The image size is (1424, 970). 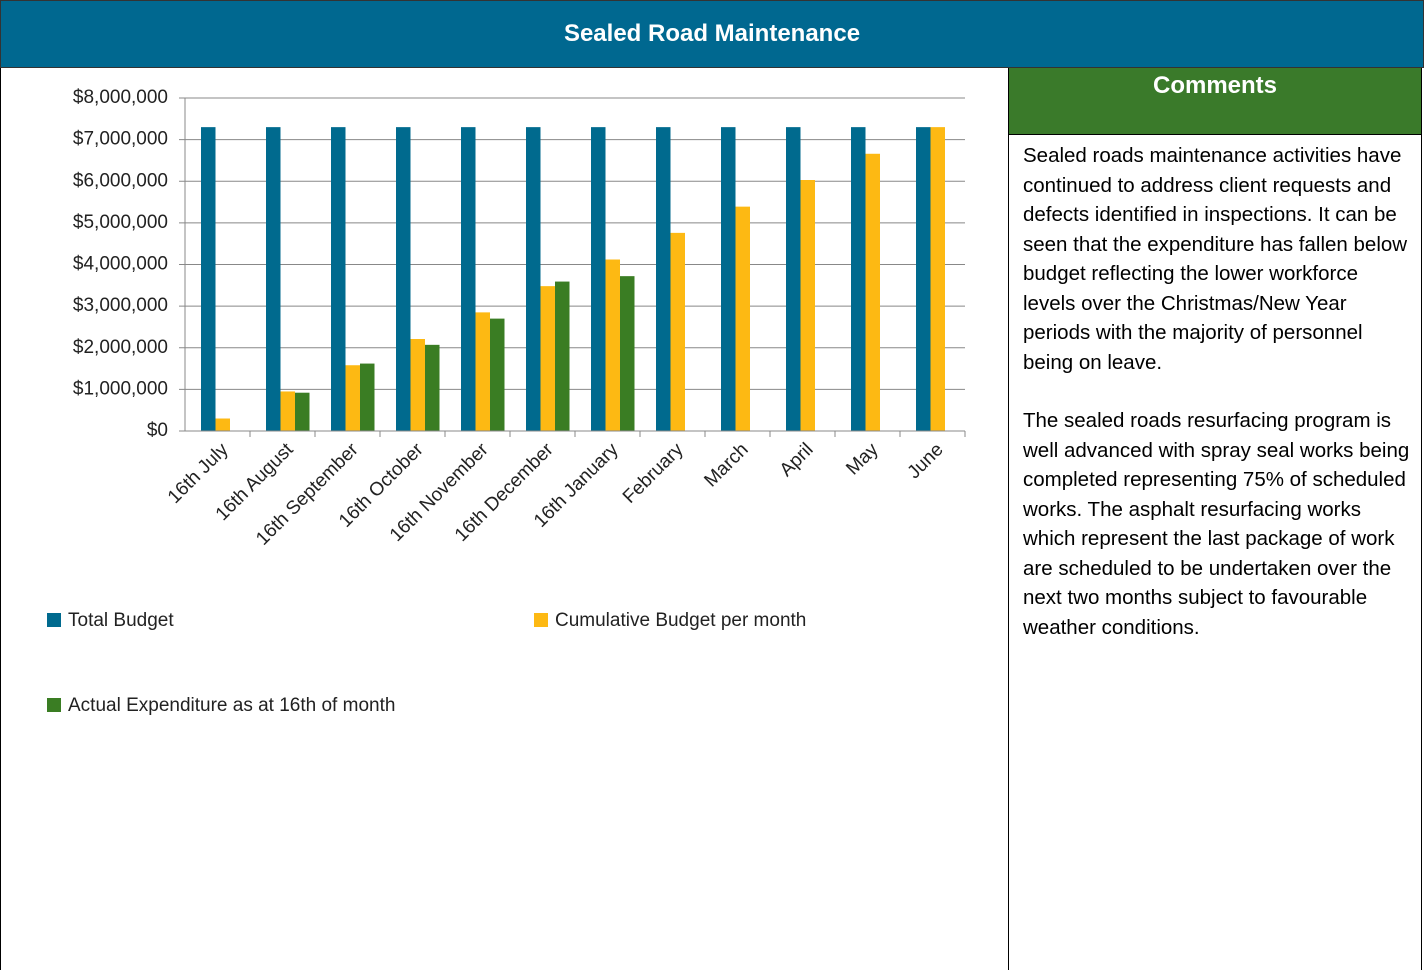 I want to click on y-tick-label: $3,000,000, so click(x=120, y=305).